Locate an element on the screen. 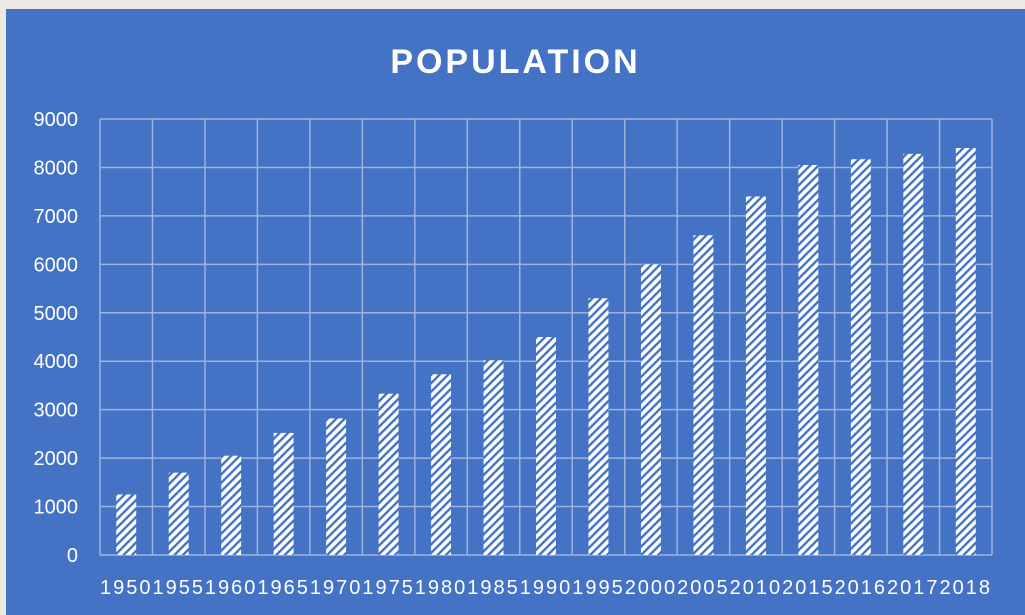  x-tick-label: 1950 is located at coordinates (126, 588).